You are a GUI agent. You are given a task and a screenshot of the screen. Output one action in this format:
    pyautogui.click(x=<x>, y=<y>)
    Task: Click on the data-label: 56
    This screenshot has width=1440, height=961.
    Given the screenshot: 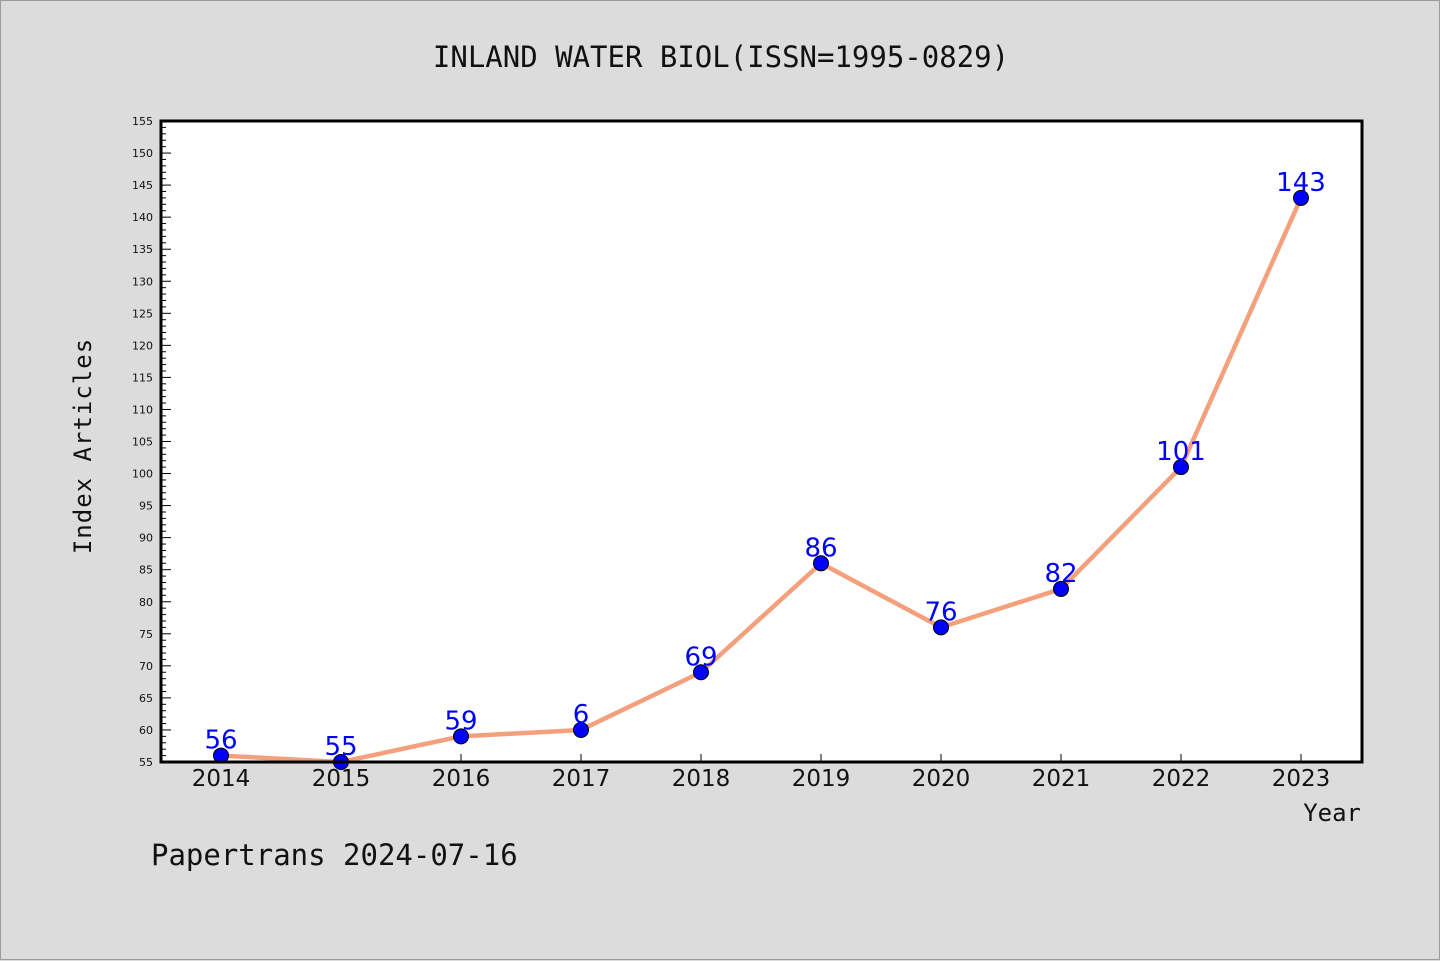 What is the action you would take?
    pyautogui.click(x=220, y=741)
    